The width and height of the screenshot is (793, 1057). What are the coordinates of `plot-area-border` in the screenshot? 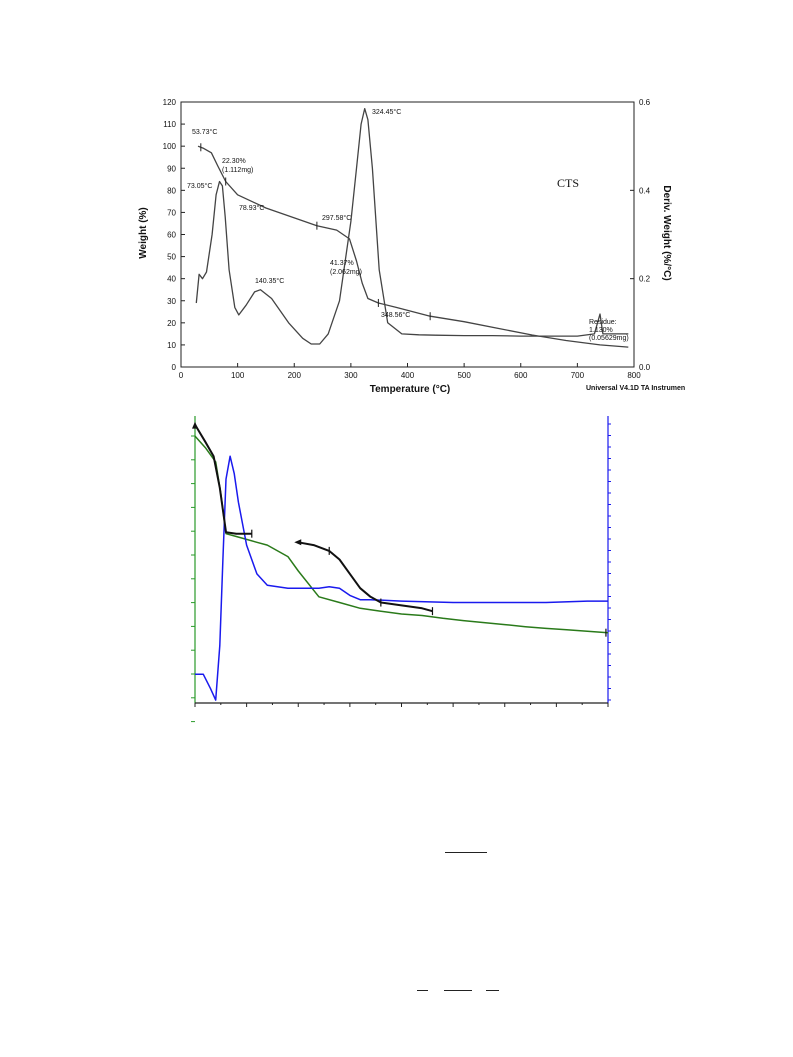 It's located at (407, 234).